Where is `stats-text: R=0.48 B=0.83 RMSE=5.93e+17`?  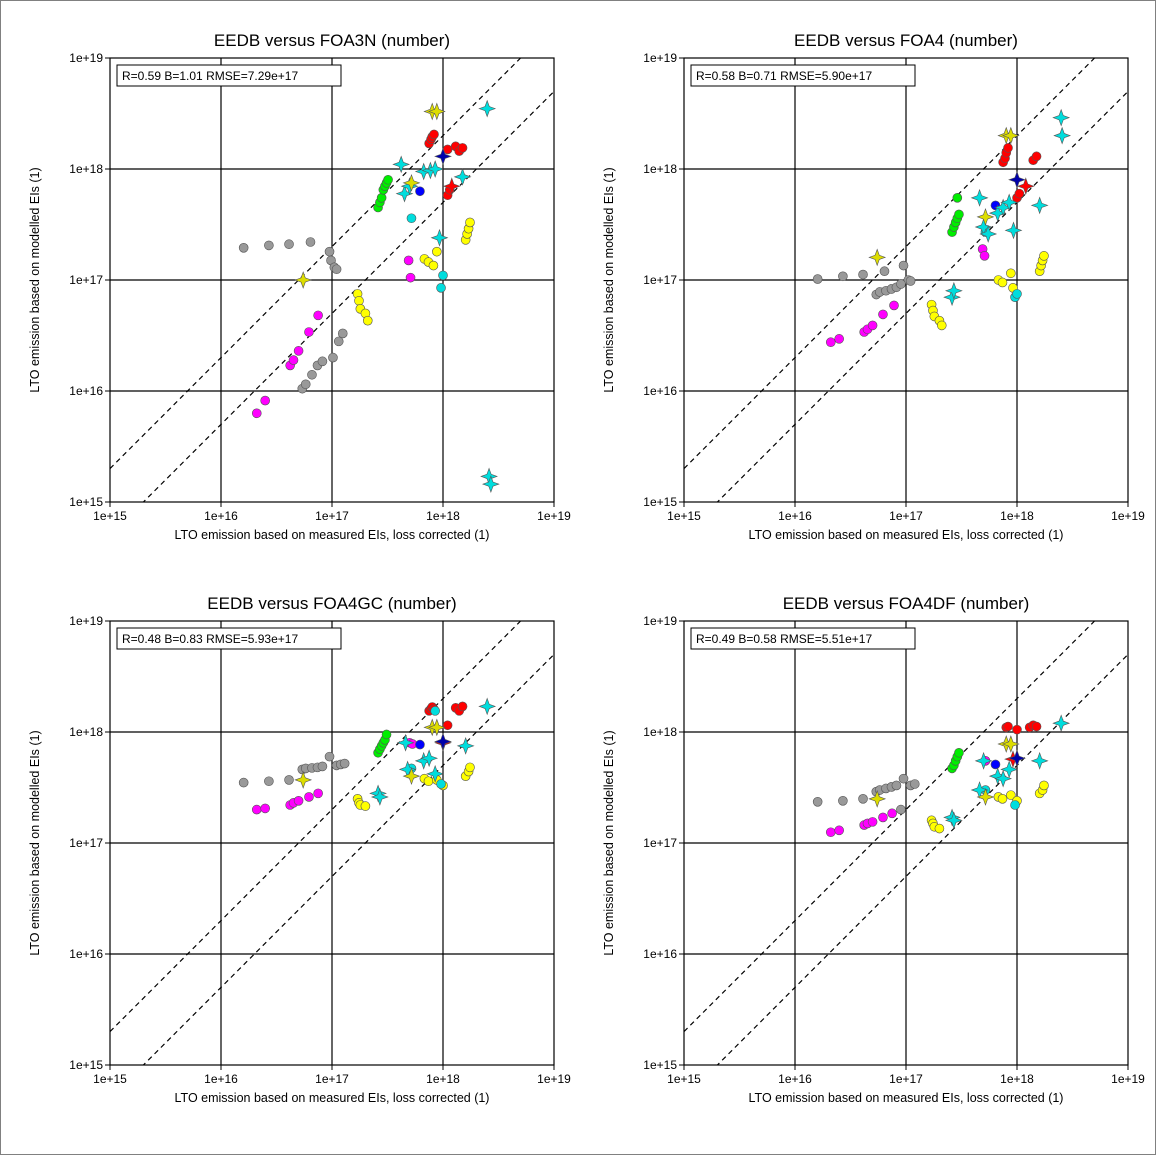
stats-text: R=0.48 B=0.83 RMSE=5.93e+17 is located at coordinates (210, 639).